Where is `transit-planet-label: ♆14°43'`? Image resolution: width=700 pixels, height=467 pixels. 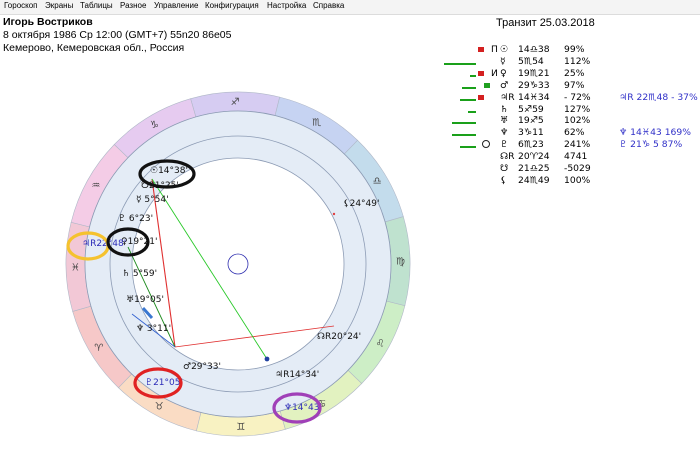
transit-planet-label: ♆14°43' is located at coordinates (303, 408).